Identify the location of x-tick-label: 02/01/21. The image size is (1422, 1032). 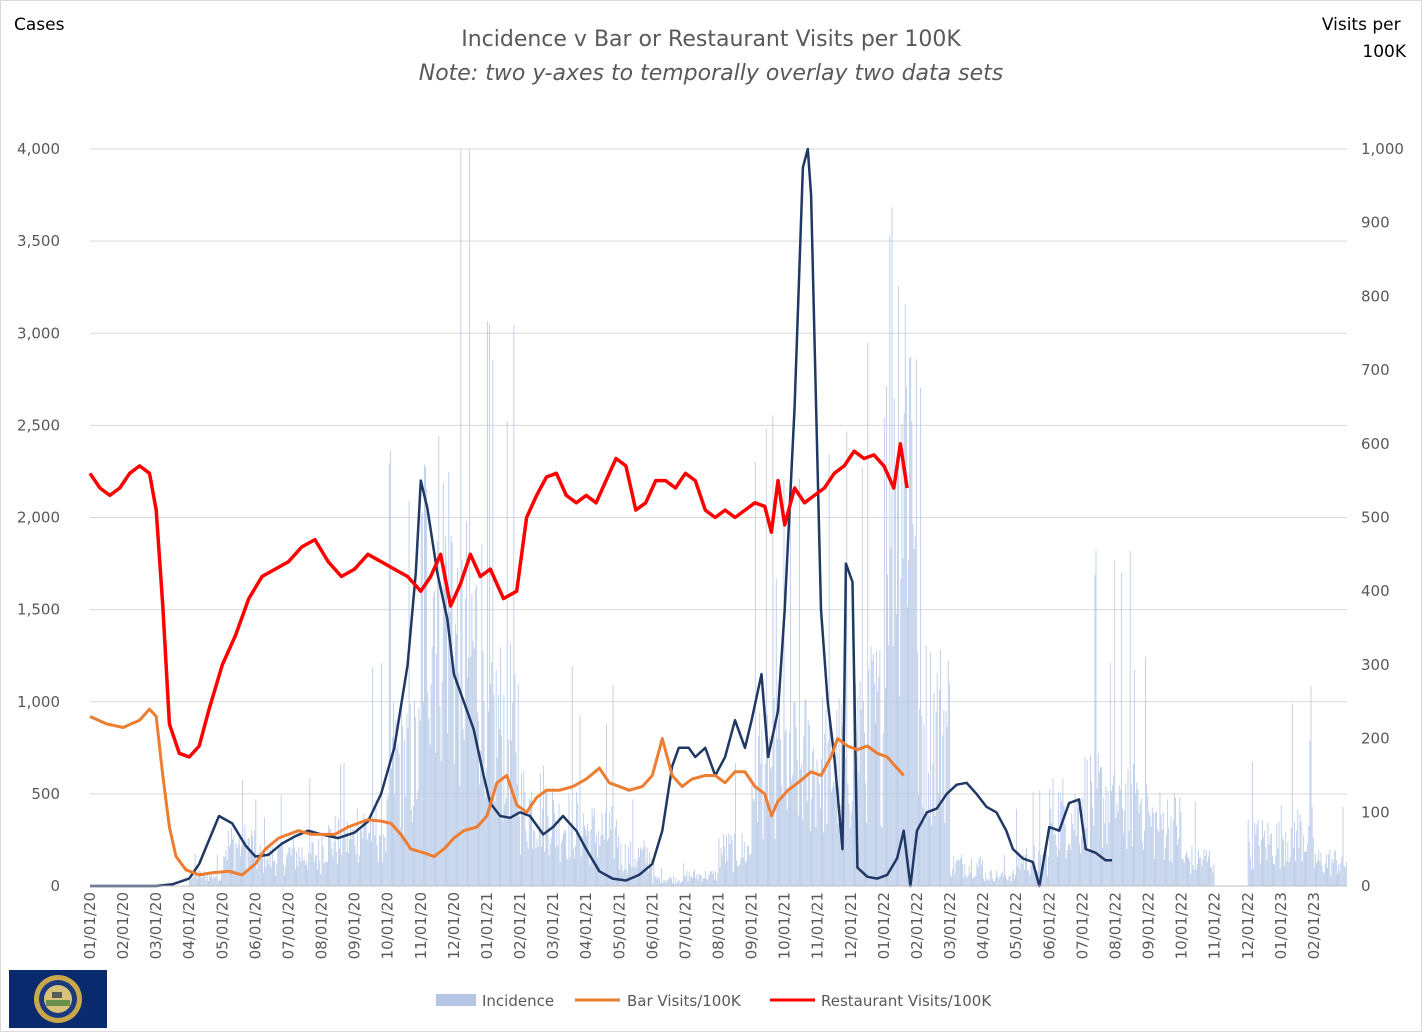
(520, 925).